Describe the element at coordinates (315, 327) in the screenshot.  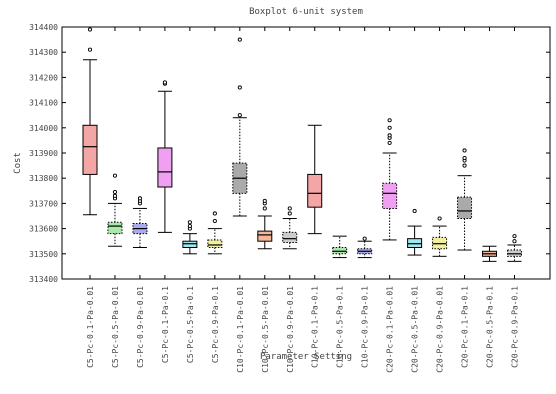
I see `x-tick-label: C10-Pc-0.1-Pa-0.1` at that location.